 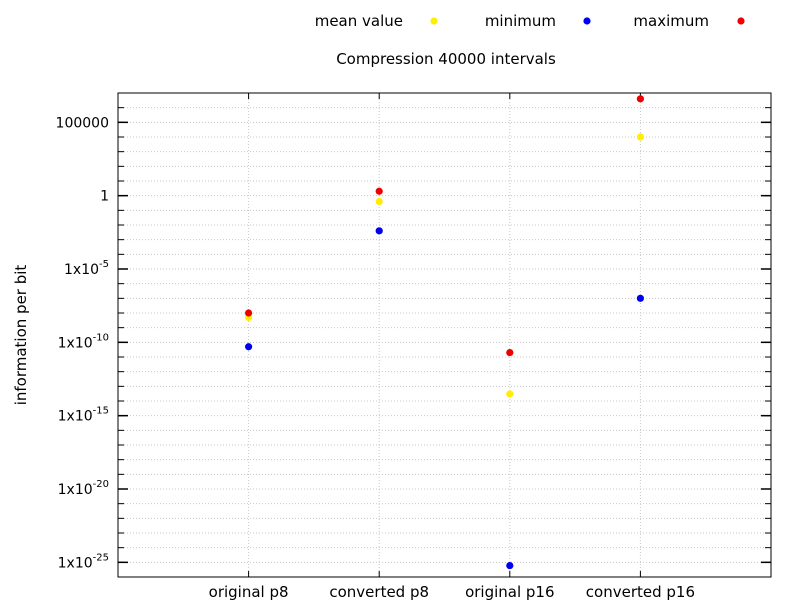 I want to click on legend-label: mean value, so click(x=359, y=21).